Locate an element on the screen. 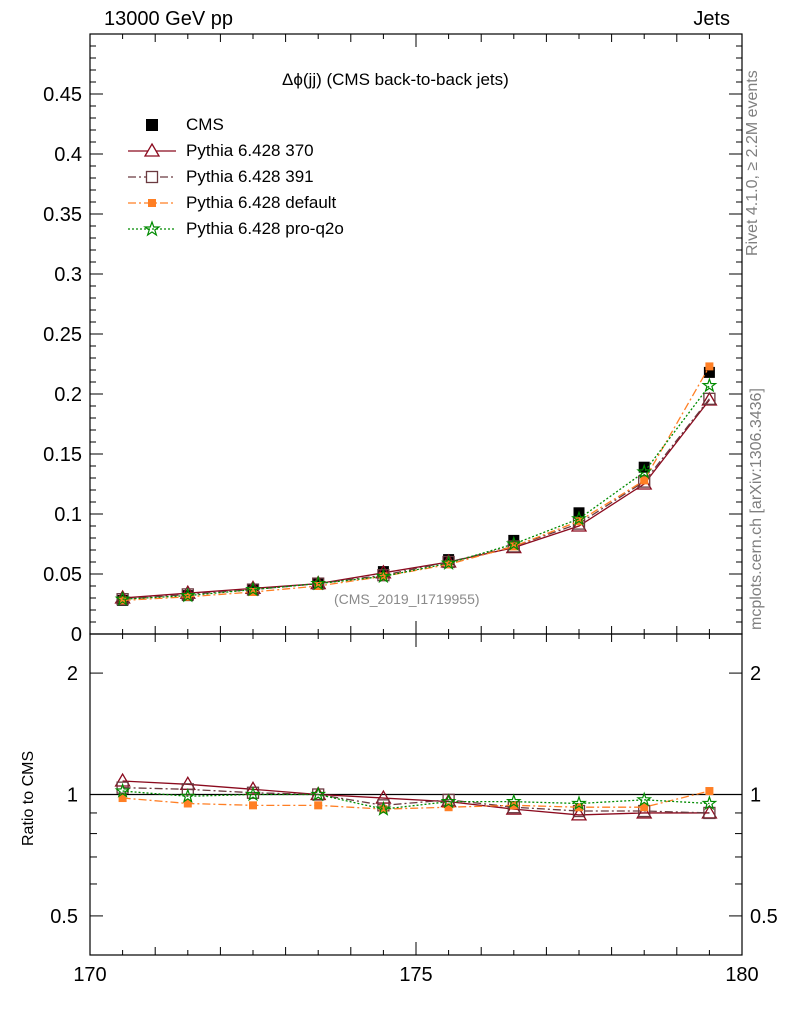  main-y-tick-label: 0.2 is located at coordinates (68, 395).